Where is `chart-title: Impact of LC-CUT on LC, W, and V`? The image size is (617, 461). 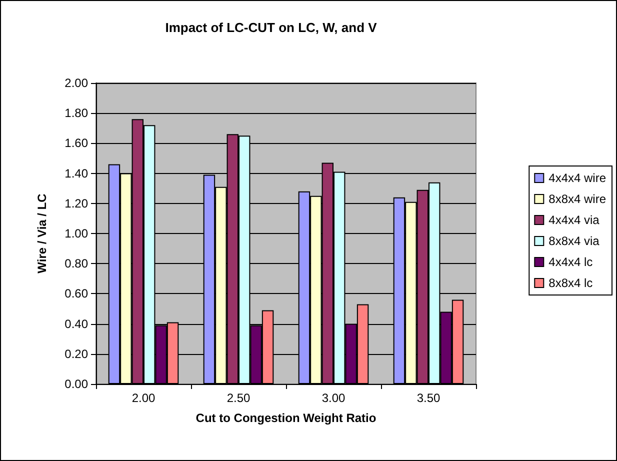
chart-title: Impact of LC-CUT on LC, W, and V is located at coordinates (271, 27).